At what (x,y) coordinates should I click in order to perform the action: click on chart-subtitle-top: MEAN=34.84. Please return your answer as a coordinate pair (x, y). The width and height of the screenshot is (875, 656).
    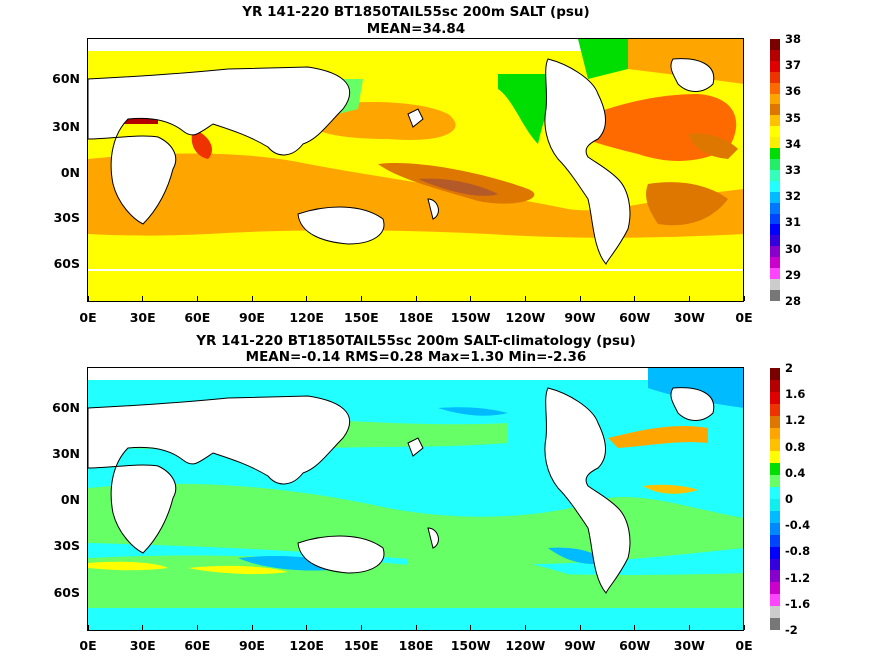
    Looking at the image, I should click on (416, 29).